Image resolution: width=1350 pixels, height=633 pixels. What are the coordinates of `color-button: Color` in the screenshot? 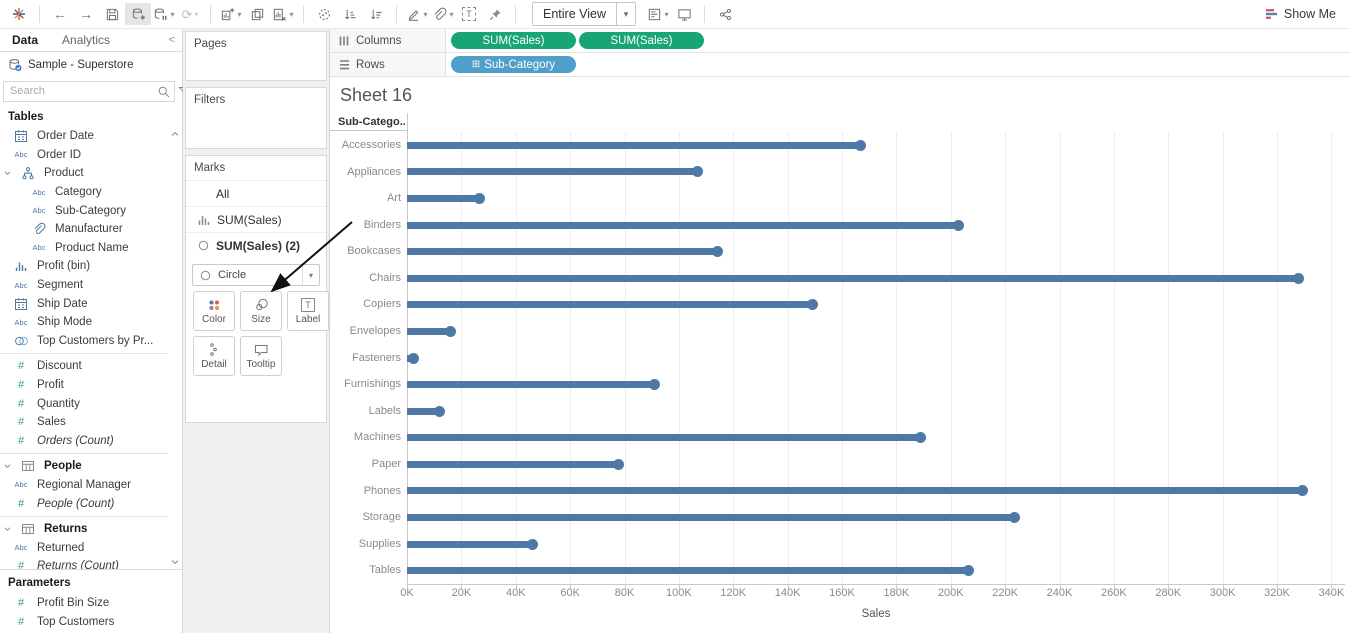 It's located at (214, 311).